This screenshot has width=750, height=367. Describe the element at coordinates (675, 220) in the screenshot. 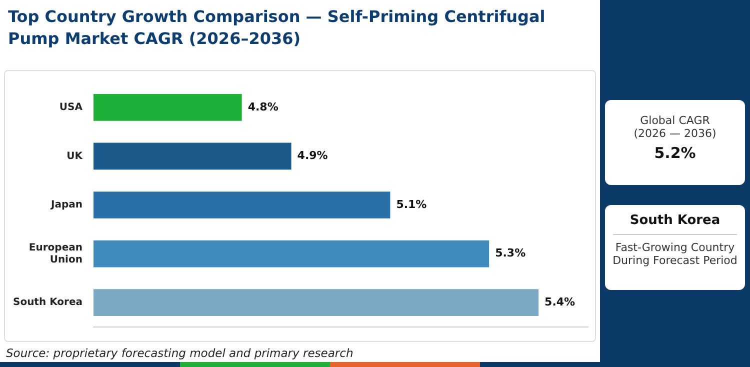

I see `text: South Korea` at that location.